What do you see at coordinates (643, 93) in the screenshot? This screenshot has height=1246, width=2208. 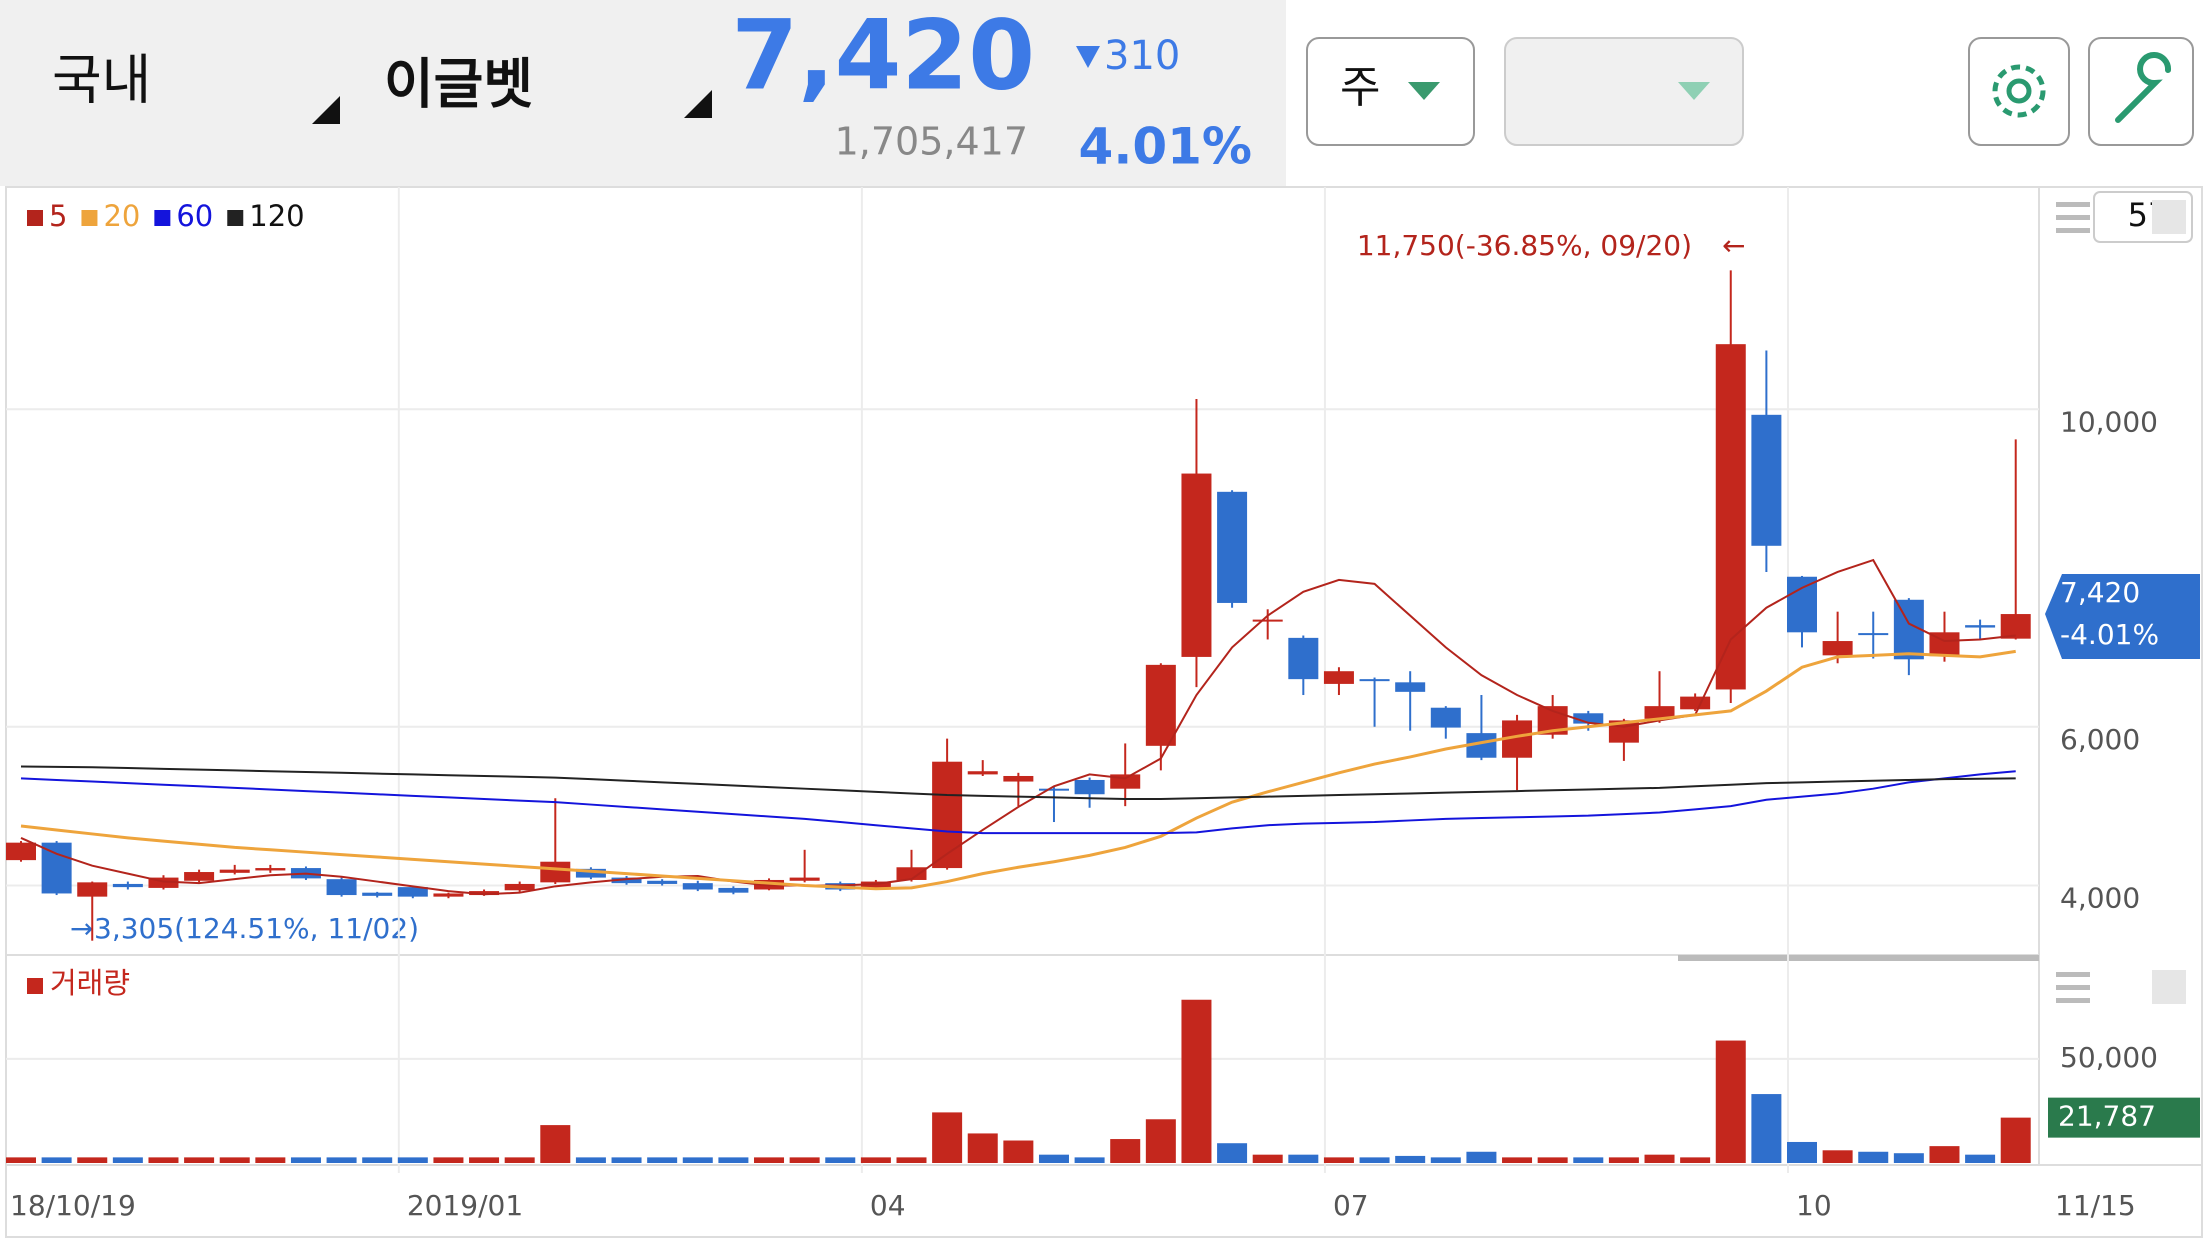 I see `header-bg` at bounding box center [643, 93].